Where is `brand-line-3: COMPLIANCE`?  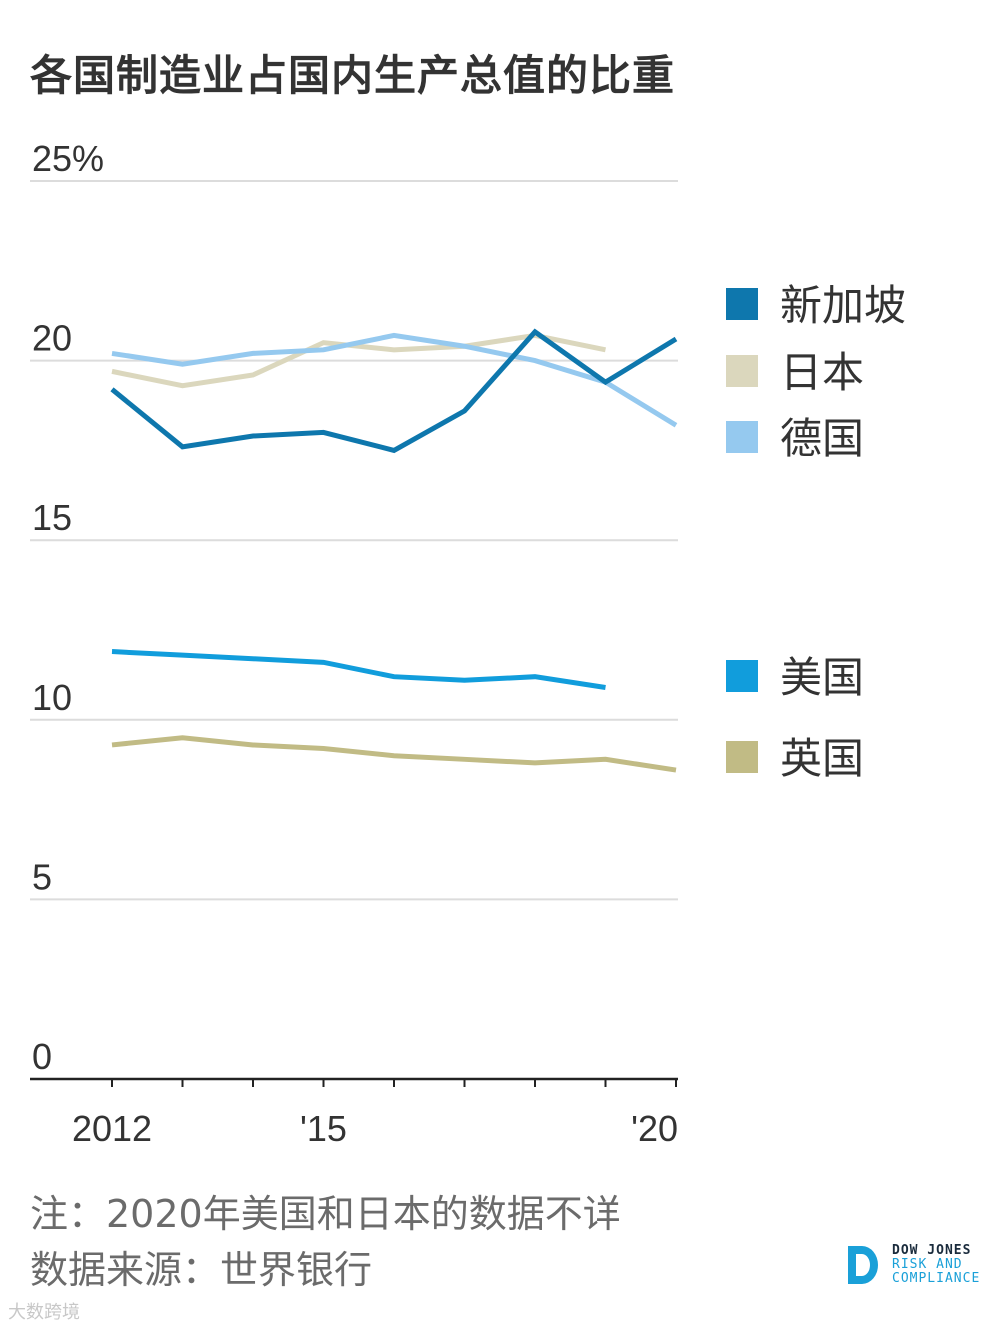
brand-line-3: COMPLIANCE is located at coordinates (936, 1278).